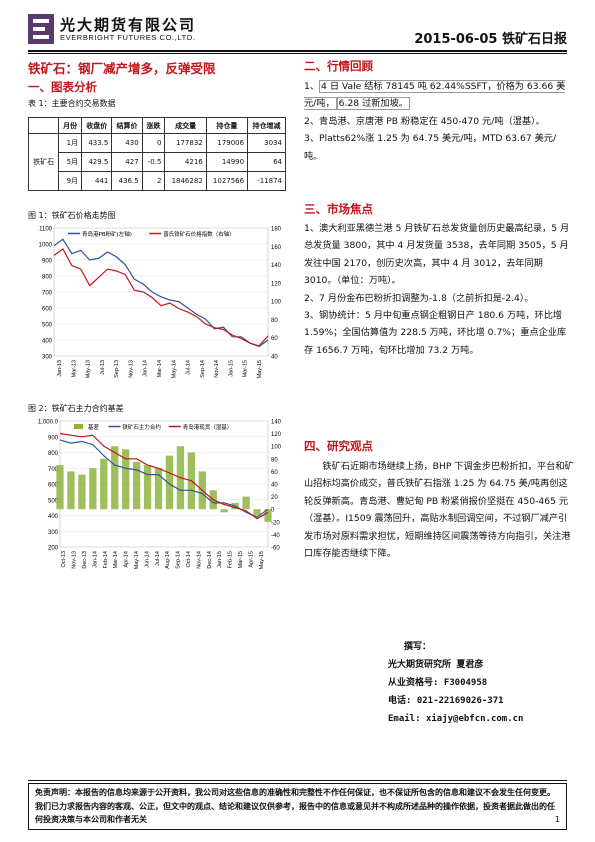 The height and width of the screenshot is (842, 595). What do you see at coordinates (210, 560) in the screenshot?
I see `x-tick-label: Dec-14` at bounding box center [210, 560].